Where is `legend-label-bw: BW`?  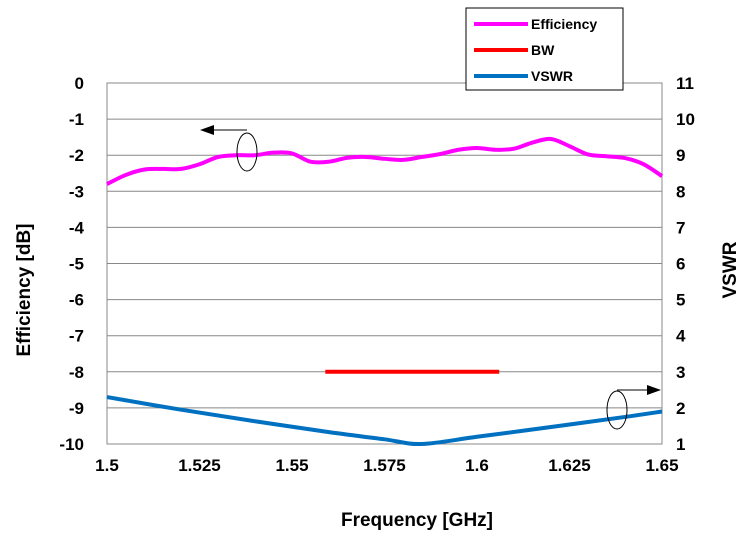 legend-label-bw: BW is located at coordinates (543, 50).